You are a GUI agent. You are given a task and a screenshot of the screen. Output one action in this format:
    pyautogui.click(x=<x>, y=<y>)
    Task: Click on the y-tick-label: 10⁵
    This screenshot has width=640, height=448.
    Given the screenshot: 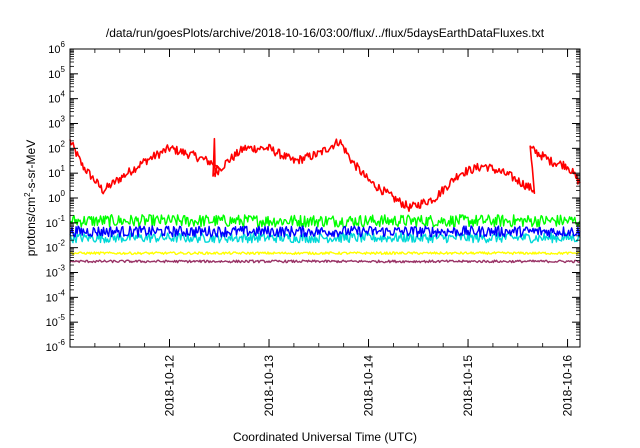 What is the action you would take?
    pyautogui.click(x=56, y=73)
    